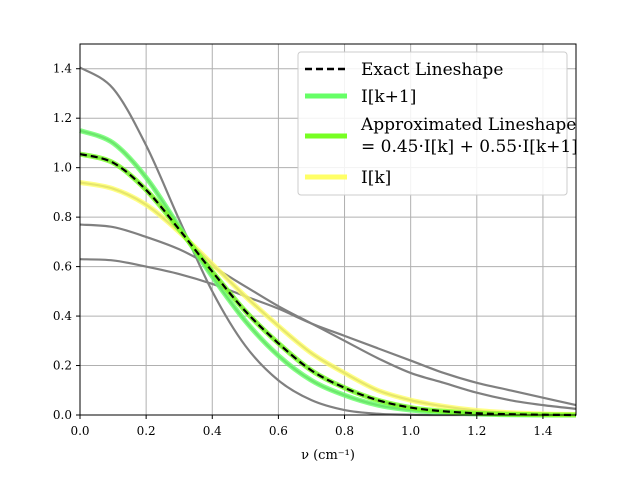  What do you see at coordinates (410, 431) in the screenshot?
I see `x-tick-label: 1.0` at bounding box center [410, 431].